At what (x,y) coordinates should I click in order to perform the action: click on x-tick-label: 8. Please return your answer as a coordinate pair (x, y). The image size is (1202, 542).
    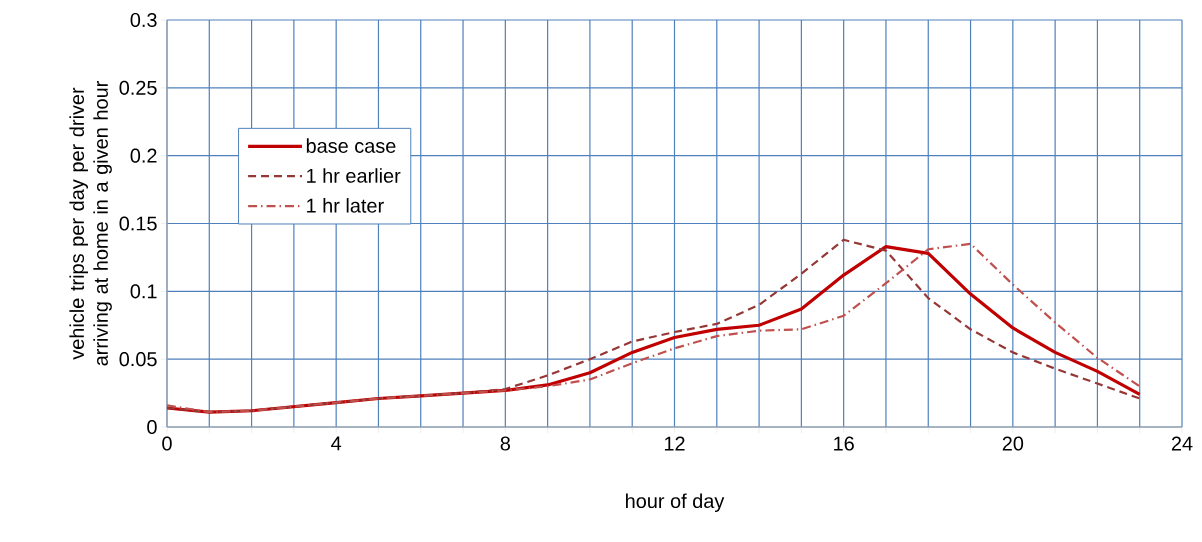
    Looking at the image, I should click on (505, 443).